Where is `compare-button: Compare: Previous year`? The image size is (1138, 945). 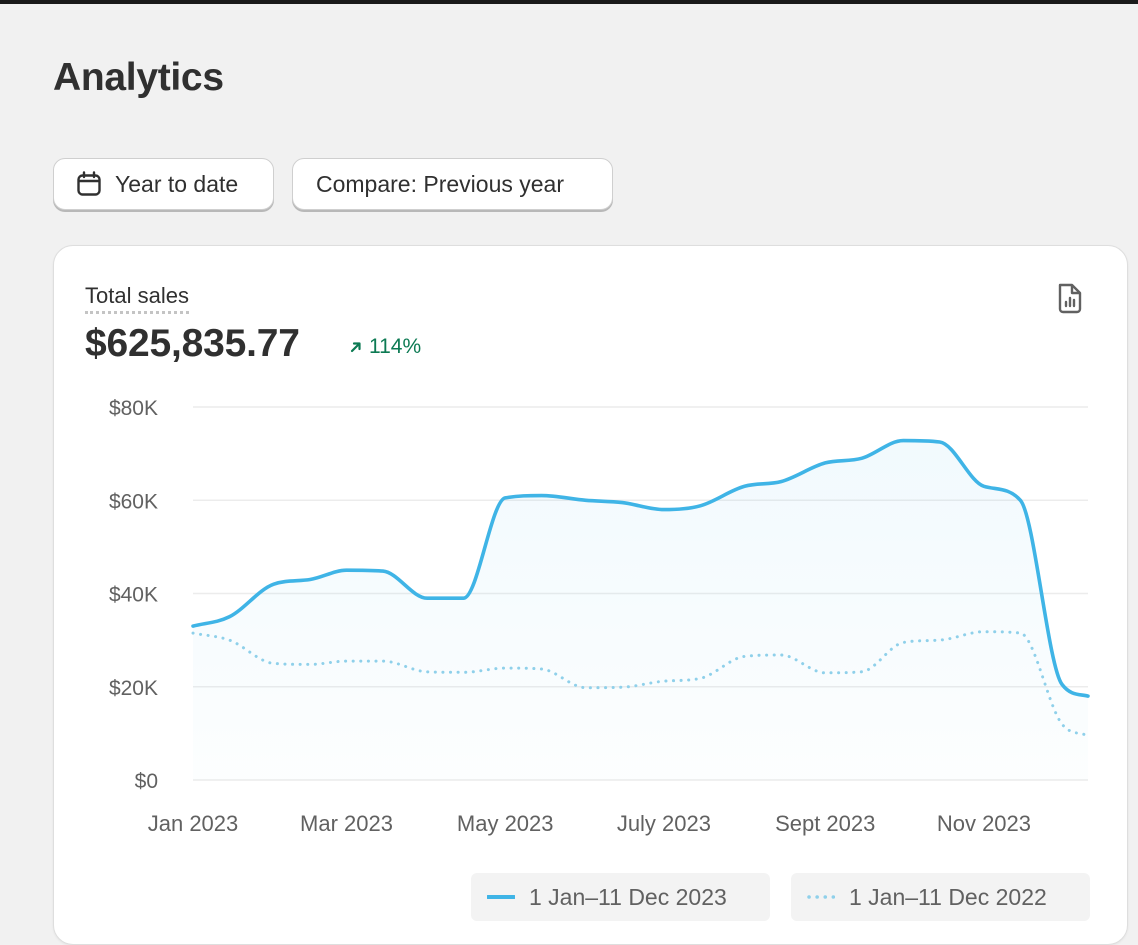 compare-button: Compare: Previous year is located at coordinates (452, 184).